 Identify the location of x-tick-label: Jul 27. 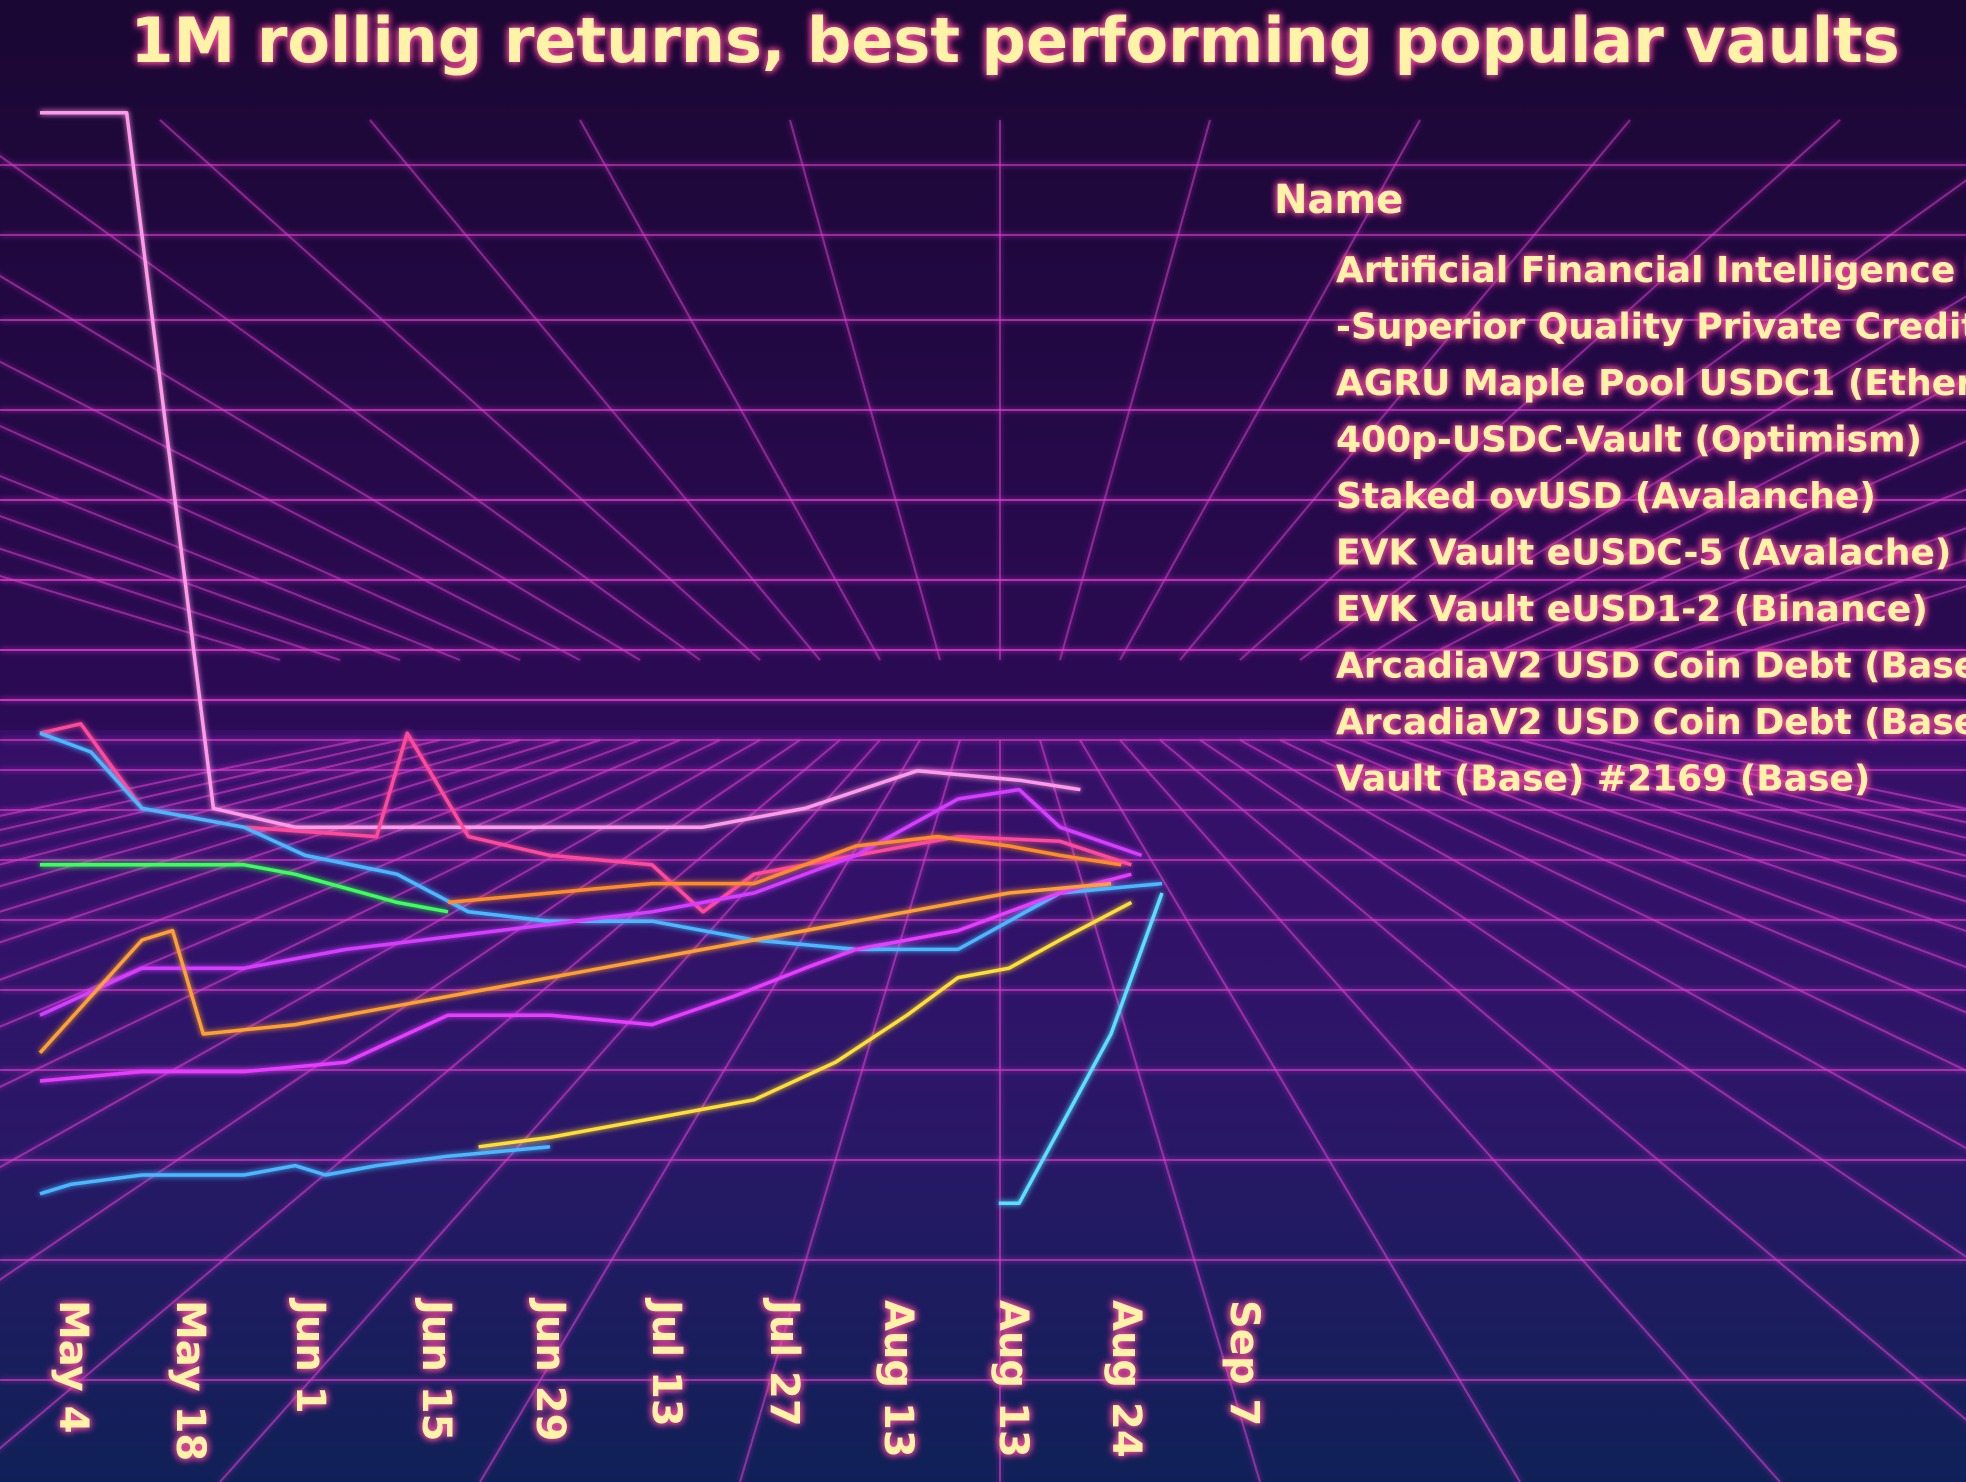
(784, 1362).